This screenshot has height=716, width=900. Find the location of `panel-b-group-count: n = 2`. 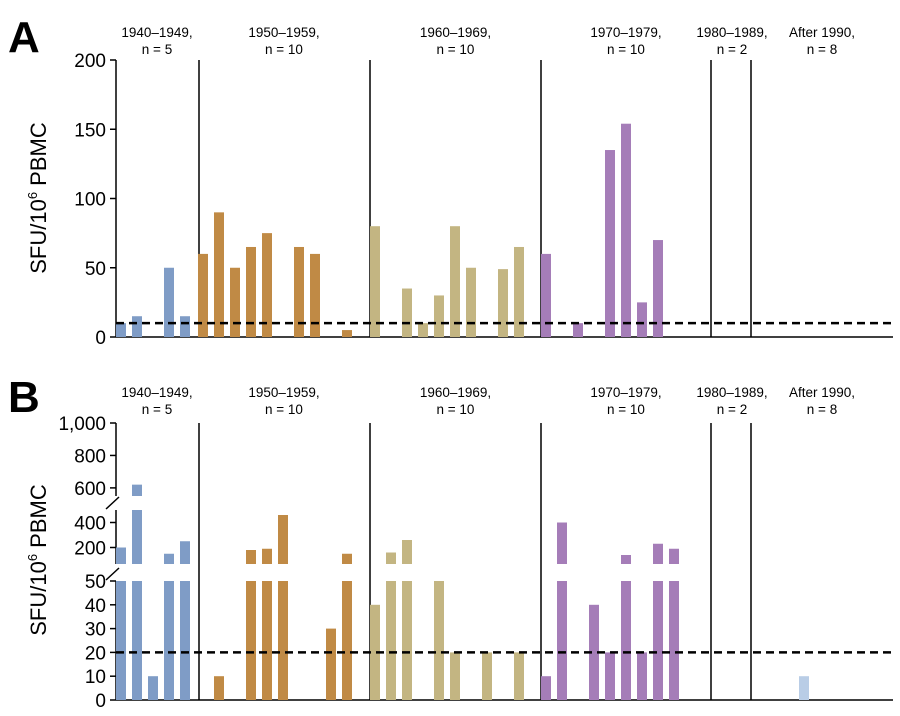

panel-b-group-count: n = 2 is located at coordinates (732, 409).